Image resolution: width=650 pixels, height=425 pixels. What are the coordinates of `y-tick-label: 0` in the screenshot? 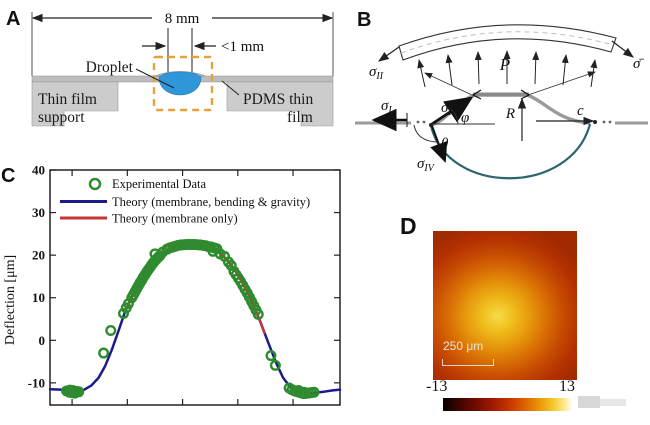 It's located at (42, 340).